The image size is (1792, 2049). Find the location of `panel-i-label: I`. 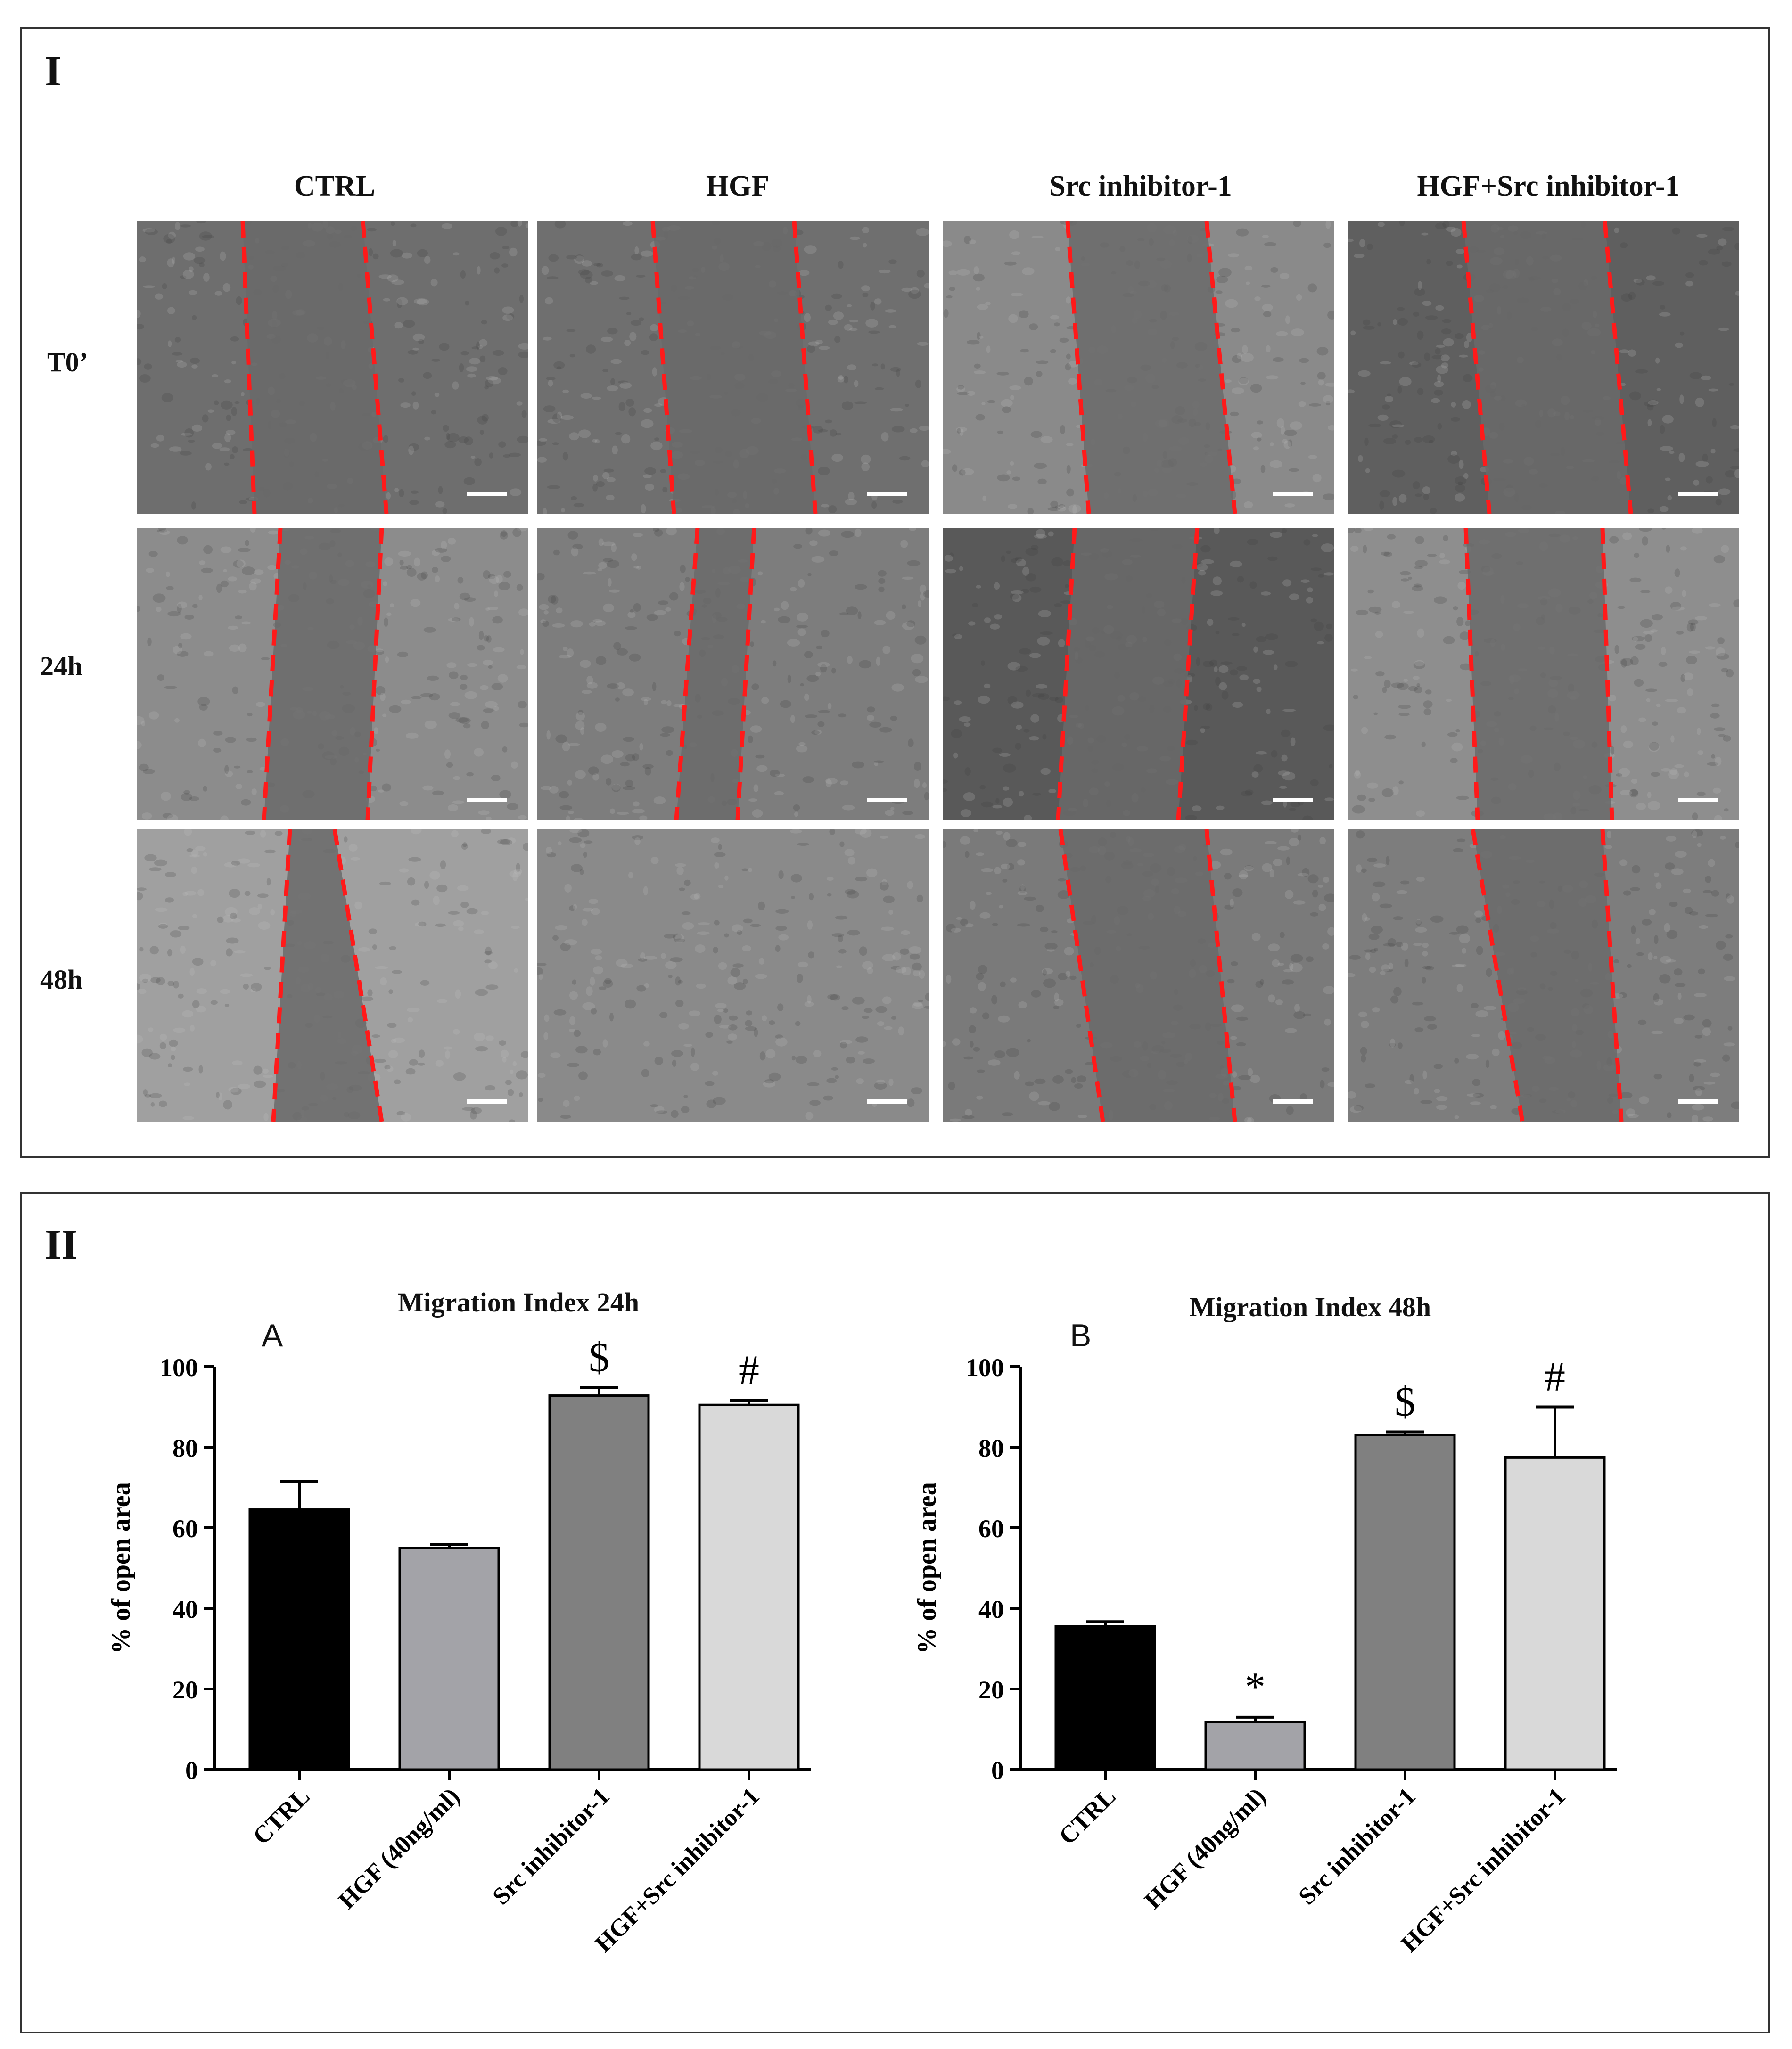

panel-i-label: I is located at coordinates (53, 72).